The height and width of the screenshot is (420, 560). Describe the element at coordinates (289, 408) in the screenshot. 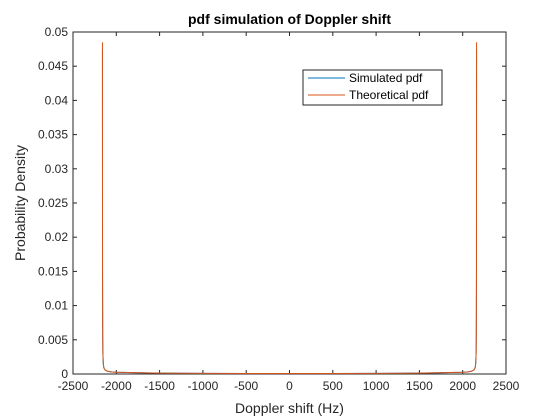

I see `x-axis-label: Doppler shift (Hz)` at that location.